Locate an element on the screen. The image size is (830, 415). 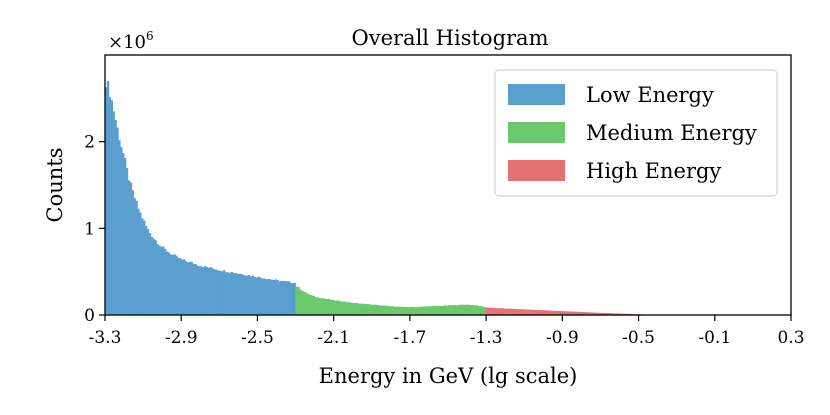
x-axis-label: Energy in GeV (lg scale) is located at coordinates (448, 376).